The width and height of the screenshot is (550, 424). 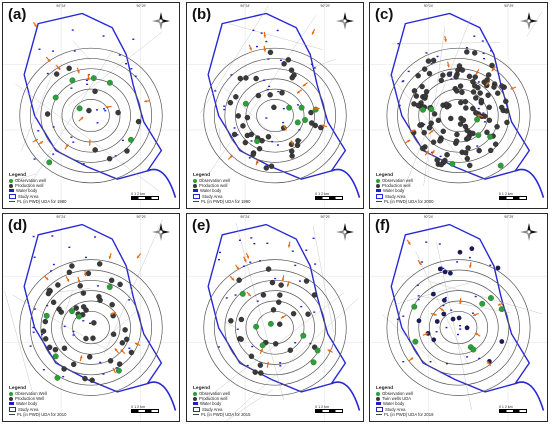 I want to click on legend-item: Study Area, so click(x=404, y=196).